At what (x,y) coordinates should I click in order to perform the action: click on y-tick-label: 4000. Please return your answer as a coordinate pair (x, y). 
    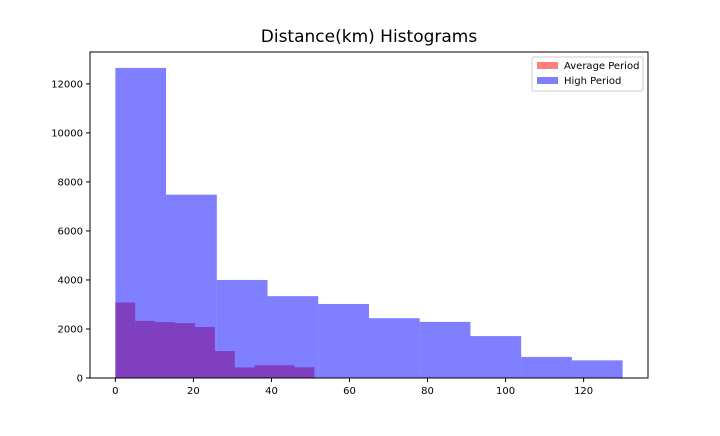
    Looking at the image, I should click on (70, 280).